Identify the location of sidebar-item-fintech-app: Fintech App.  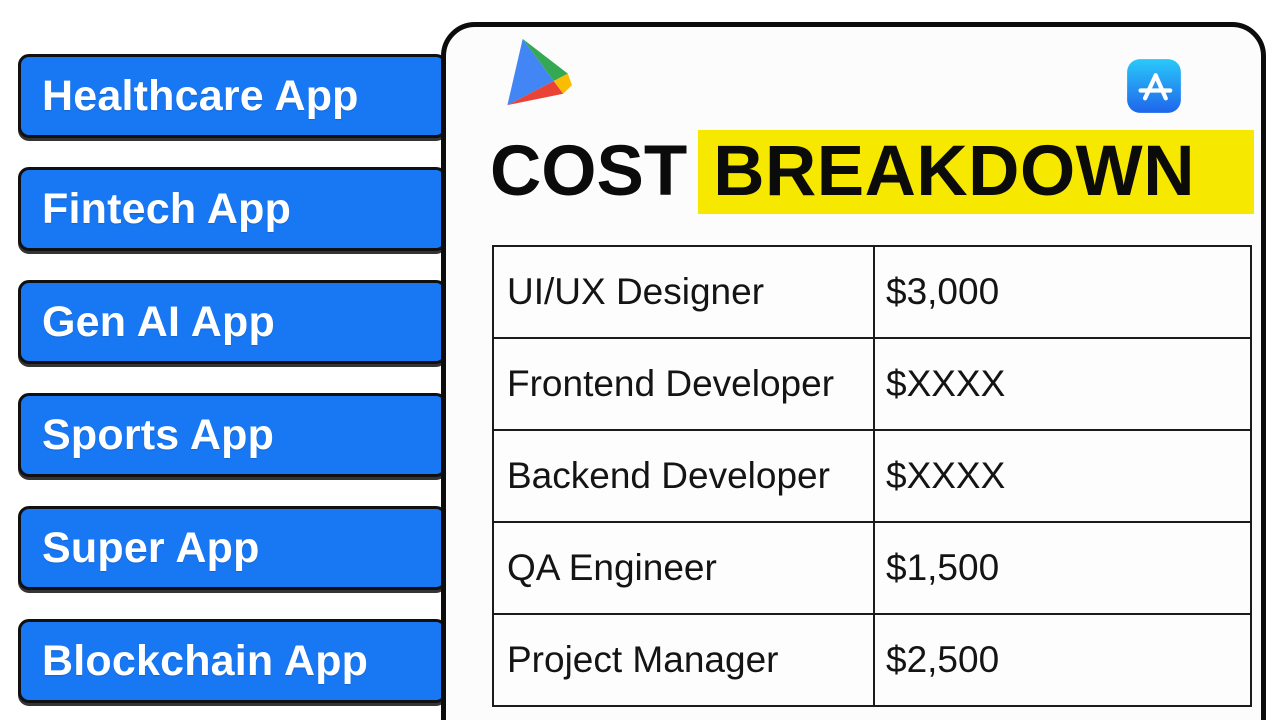
(232, 209).